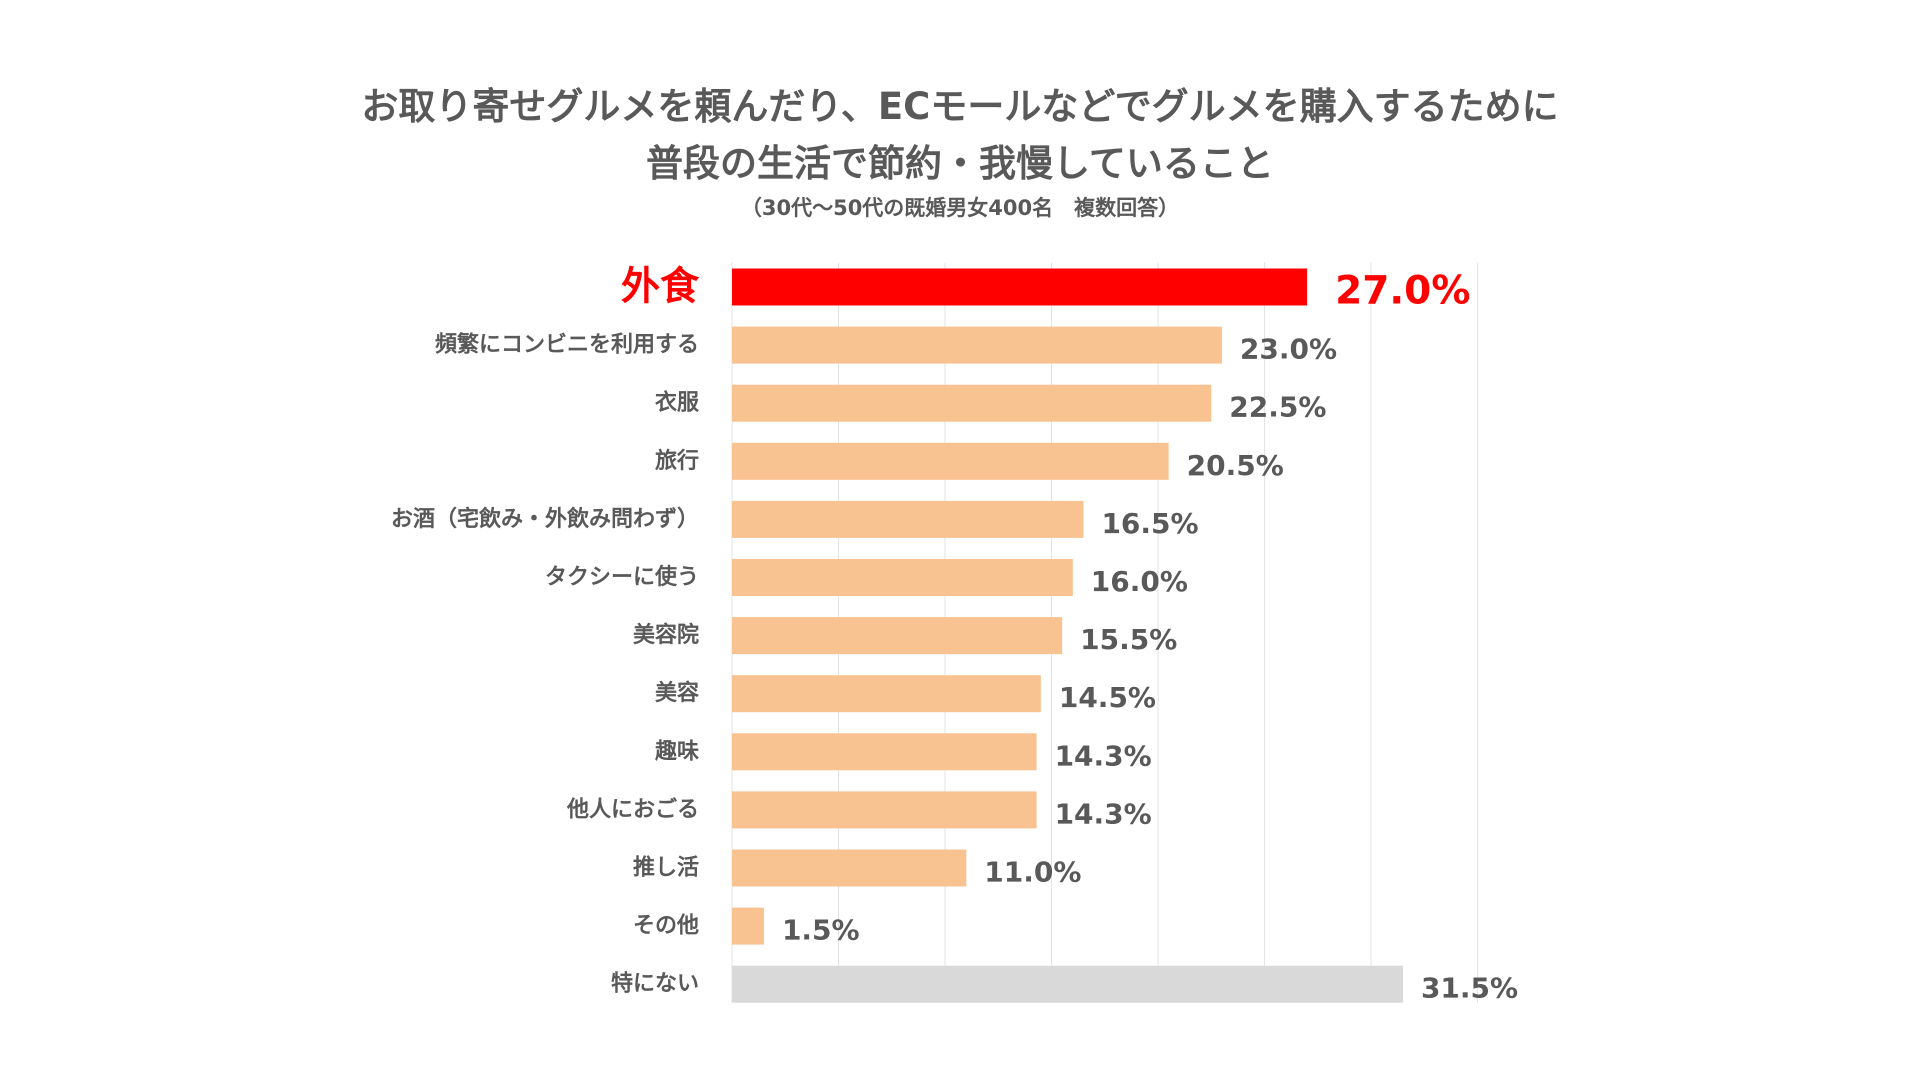 The image size is (1920, 1080). What do you see at coordinates (1235, 465) in the screenshot?
I see `value-label: 20.5%` at bounding box center [1235, 465].